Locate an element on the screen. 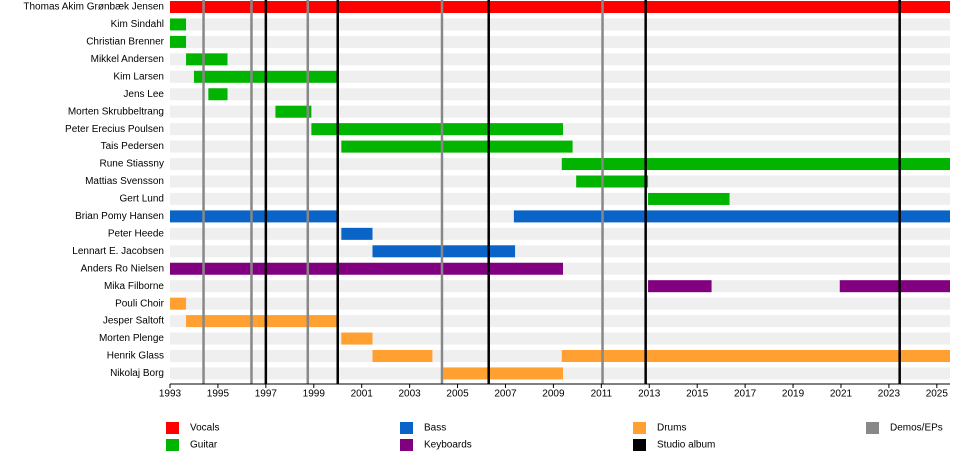 The width and height of the screenshot is (954, 463). x-tick-label: 1999 is located at coordinates (314, 394).